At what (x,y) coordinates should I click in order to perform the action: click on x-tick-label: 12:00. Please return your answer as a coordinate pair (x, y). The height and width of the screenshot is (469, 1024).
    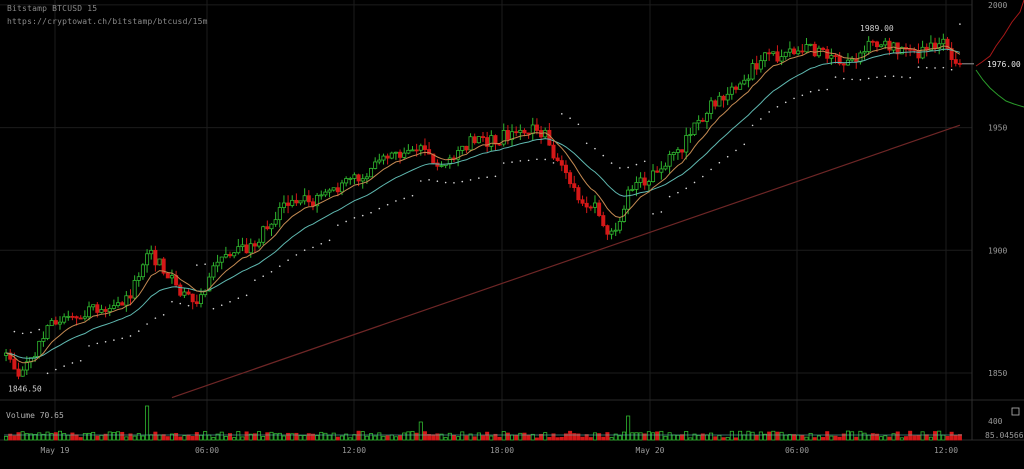
    Looking at the image, I should click on (354, 450).